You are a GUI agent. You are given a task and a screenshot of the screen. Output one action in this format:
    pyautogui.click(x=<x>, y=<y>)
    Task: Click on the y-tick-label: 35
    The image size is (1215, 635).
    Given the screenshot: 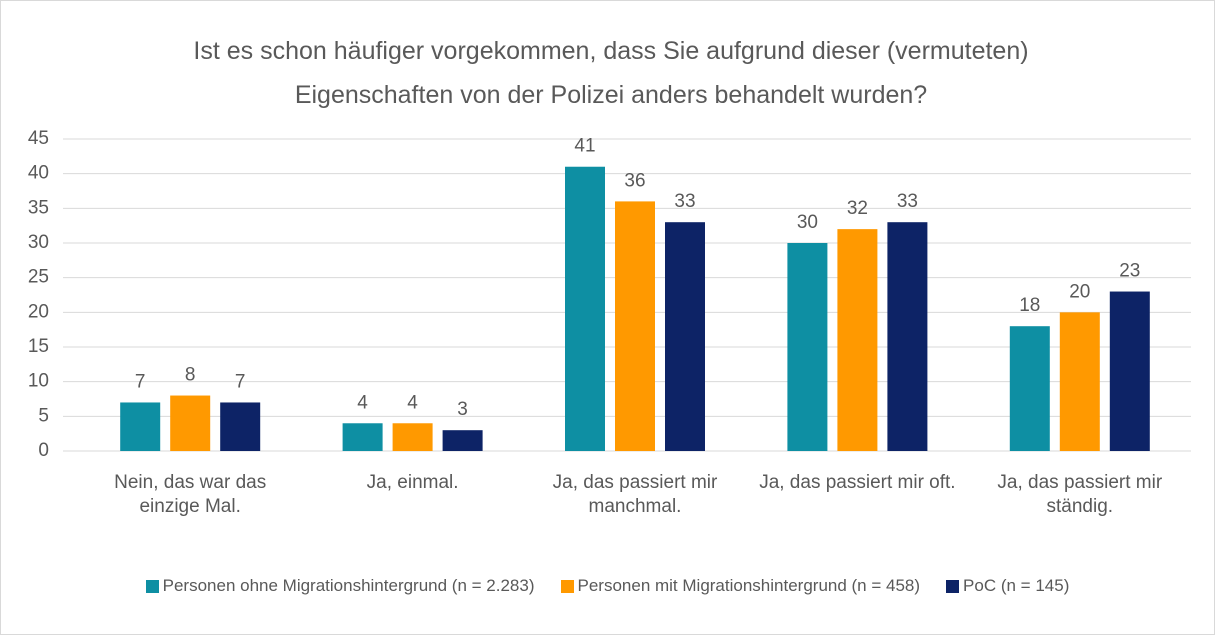 What is the action you would take?
    pyautogui.click(x=38, y=207)
    